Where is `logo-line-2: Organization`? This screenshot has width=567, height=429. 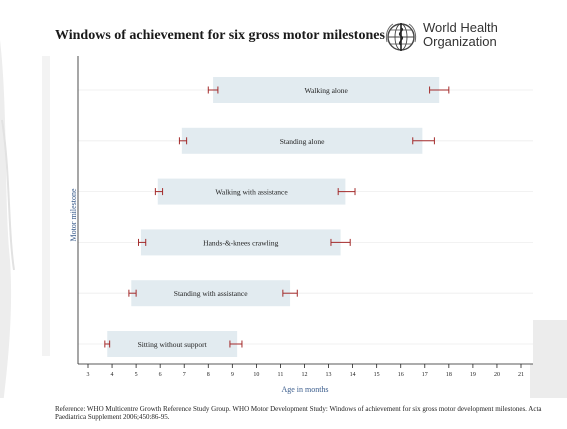 logo-line-2: Organization is located at coordinates (460, 41).